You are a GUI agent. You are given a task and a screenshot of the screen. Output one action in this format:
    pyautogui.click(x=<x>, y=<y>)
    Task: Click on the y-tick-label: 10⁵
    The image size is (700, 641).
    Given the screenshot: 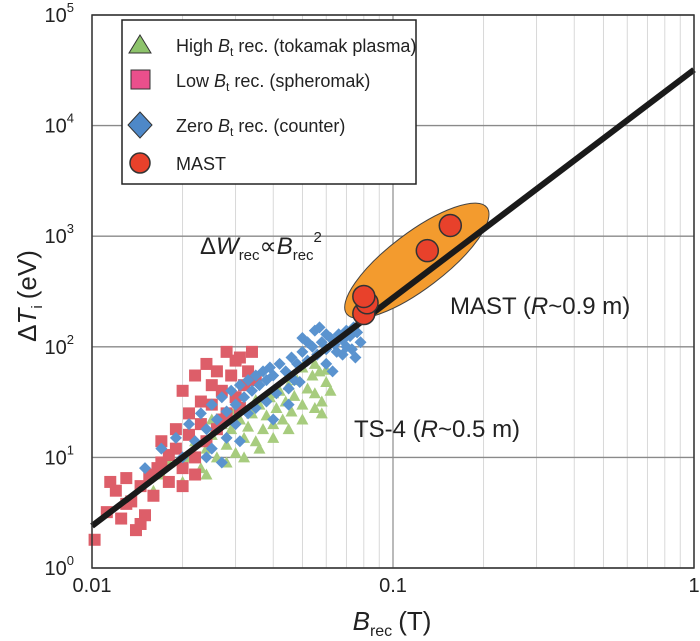 What is the action you would take?
    pyautogui.click(x=59, y=13)
    